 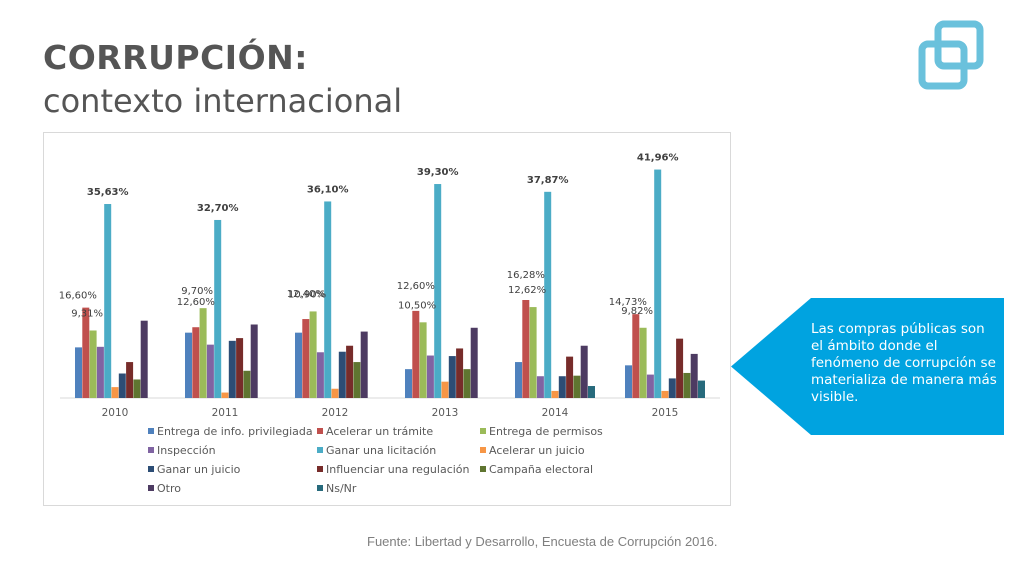 What do you see at coordinates (115, 413) in the screenshot?
I see `x-tick-label: 2010` at bounding box center [115, 413].